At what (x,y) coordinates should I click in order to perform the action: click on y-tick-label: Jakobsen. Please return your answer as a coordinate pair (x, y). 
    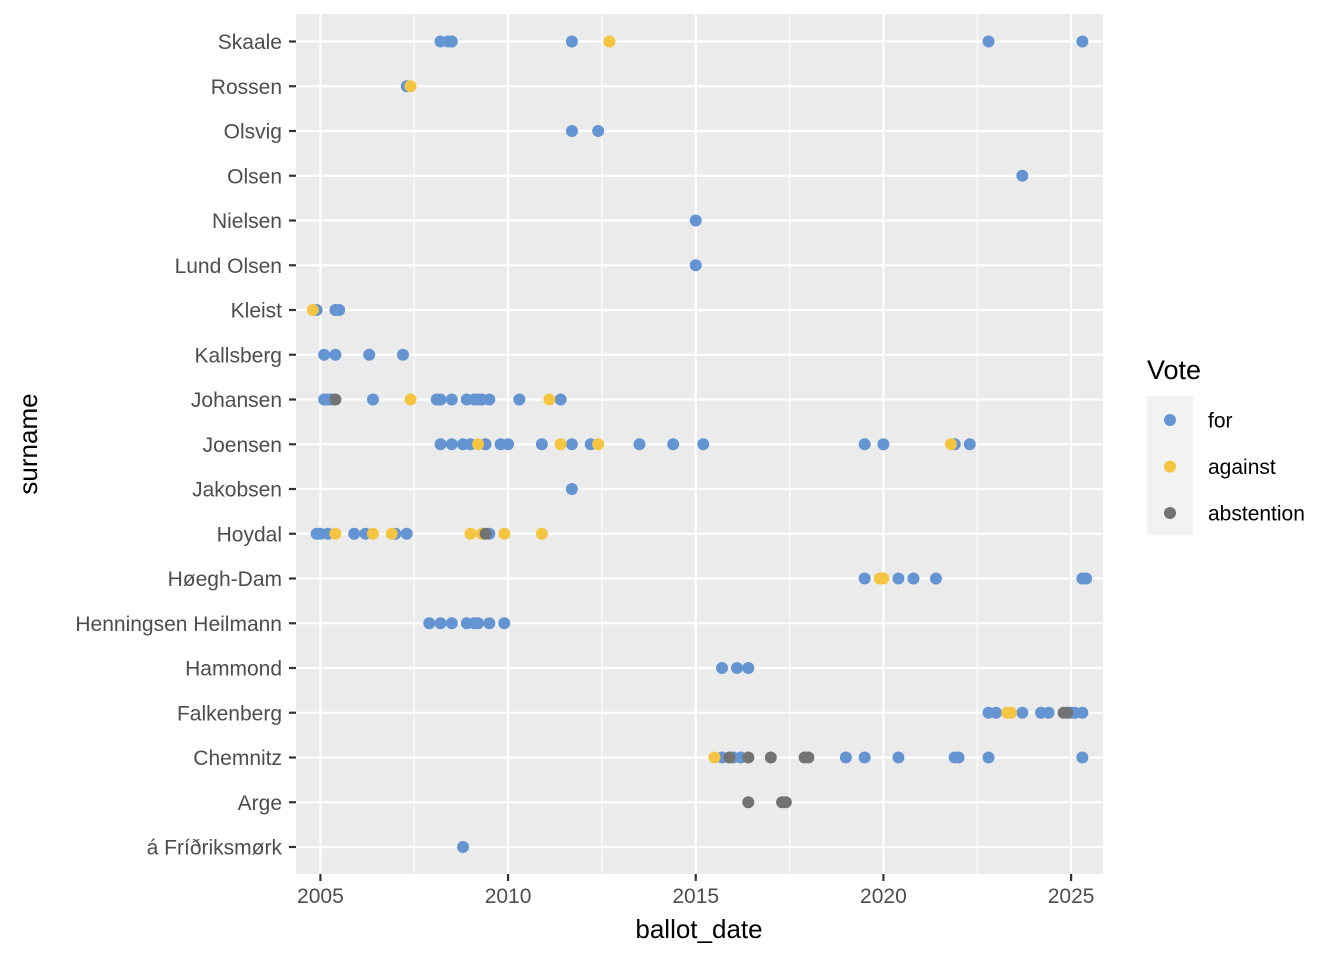
    Looking at the image, I should click on (237, 490).